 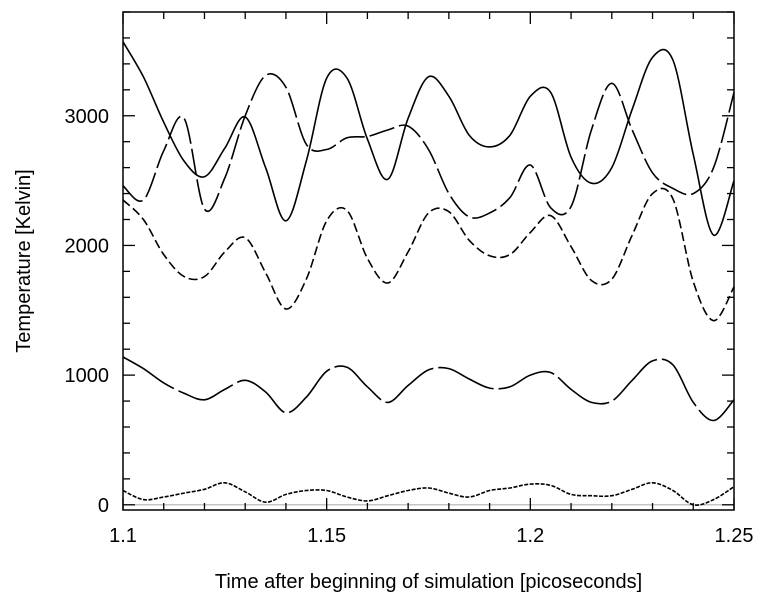 What do you see at coordinates (530, 536) in the screenshot?
I see `x-tick-label: 1.2` at bounding box center [530, 536].